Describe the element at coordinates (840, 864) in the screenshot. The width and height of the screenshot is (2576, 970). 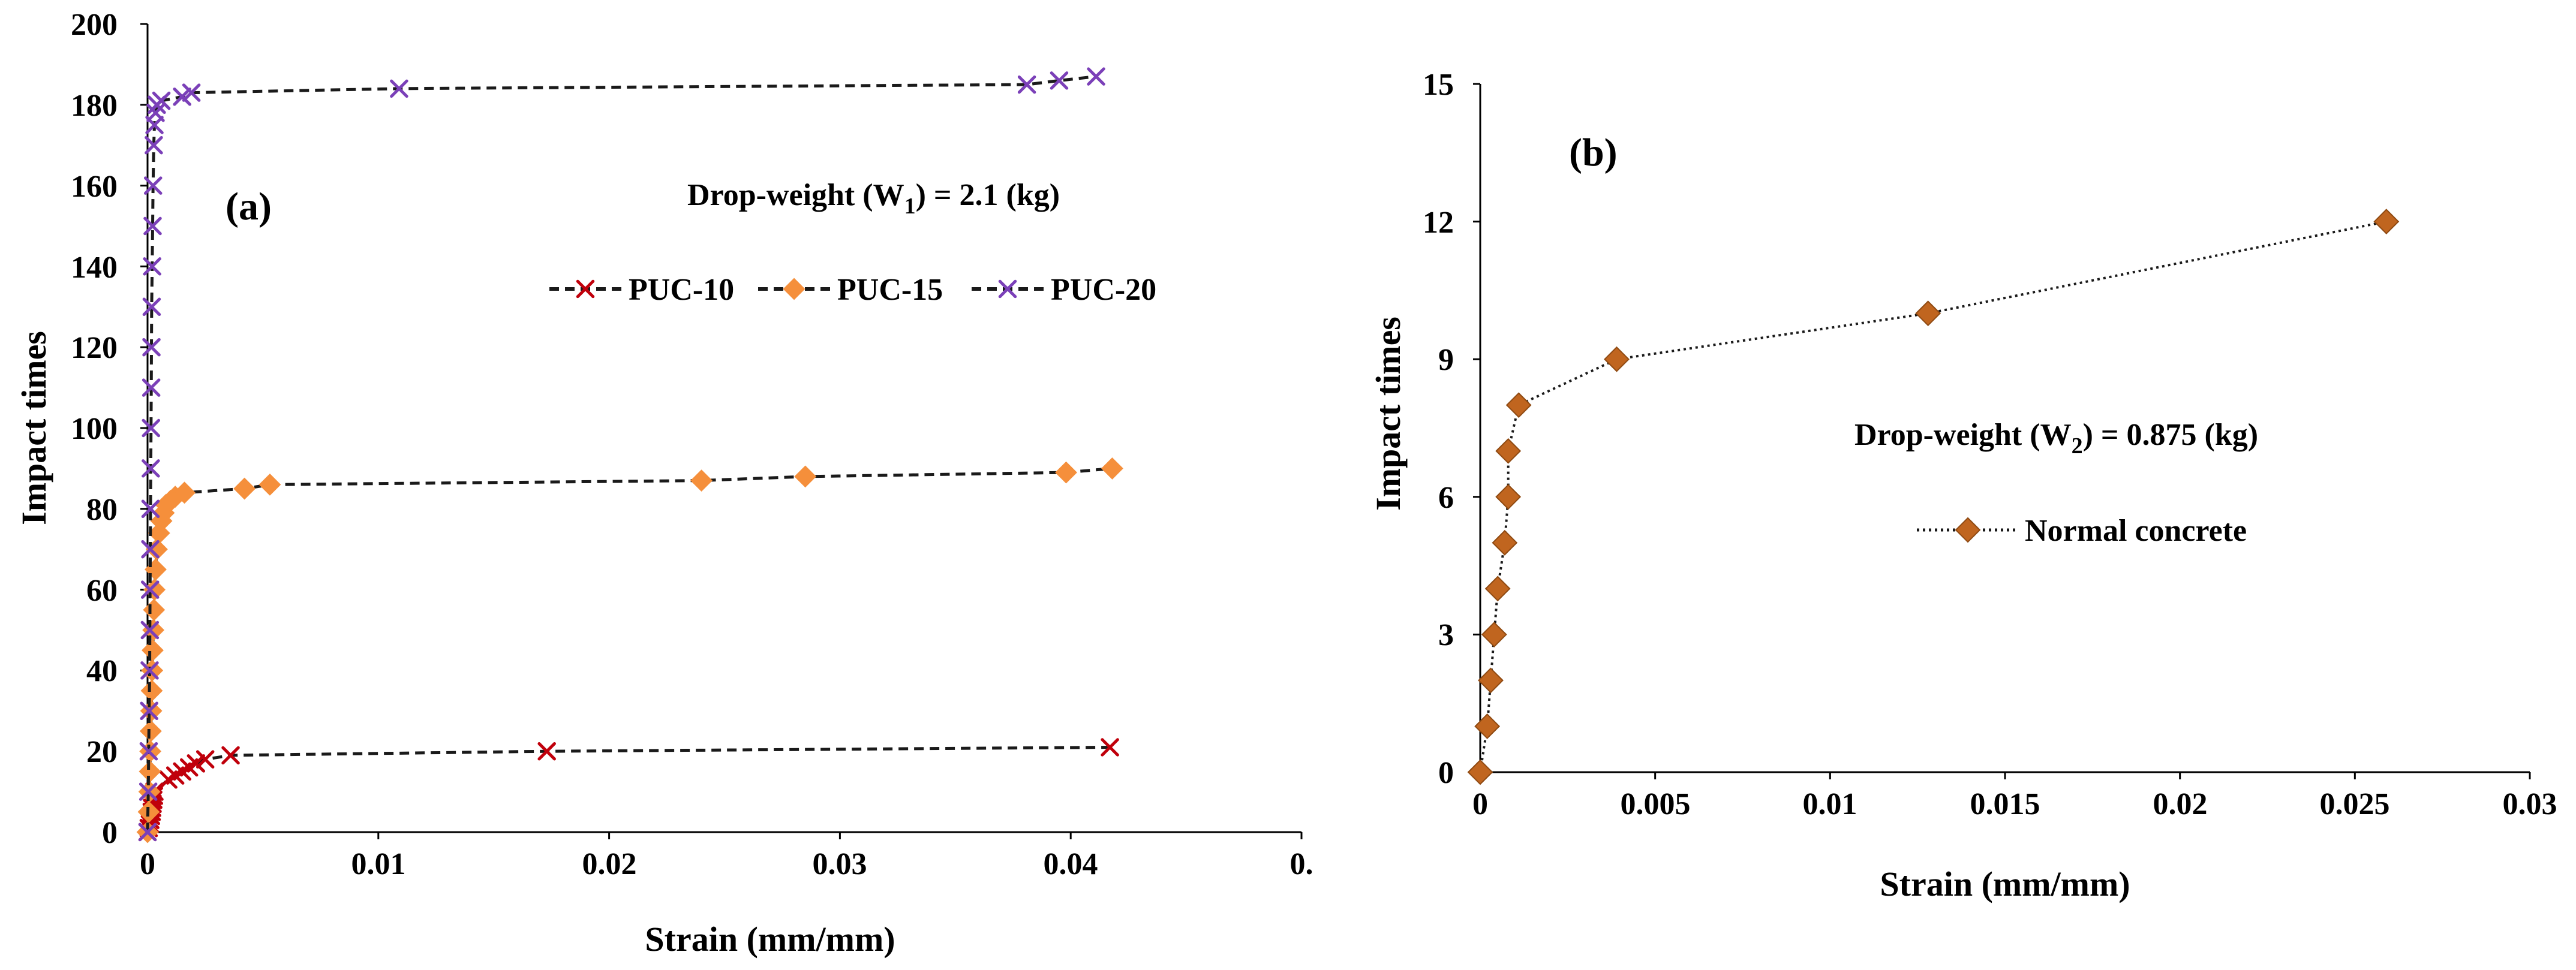
I see `chart-a-x-tick-label: 0.03` at that location.